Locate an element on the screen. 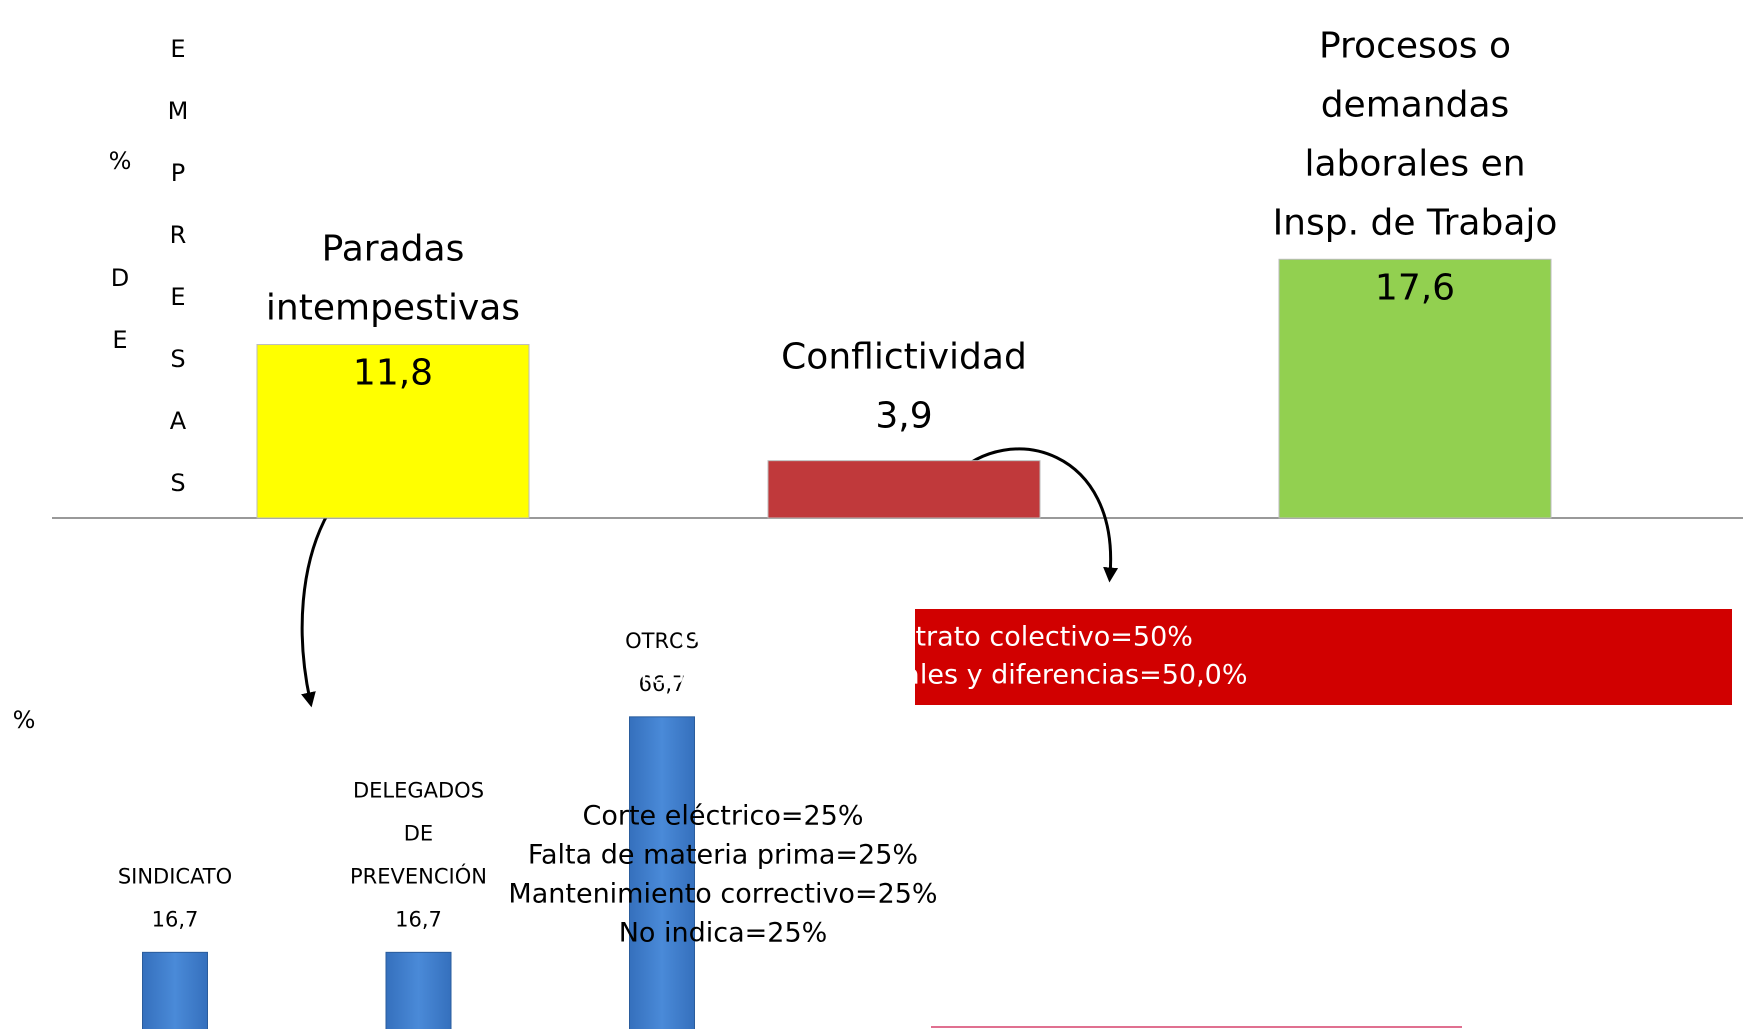  category-label: Conflictividad is located at coordinates (904, 357).